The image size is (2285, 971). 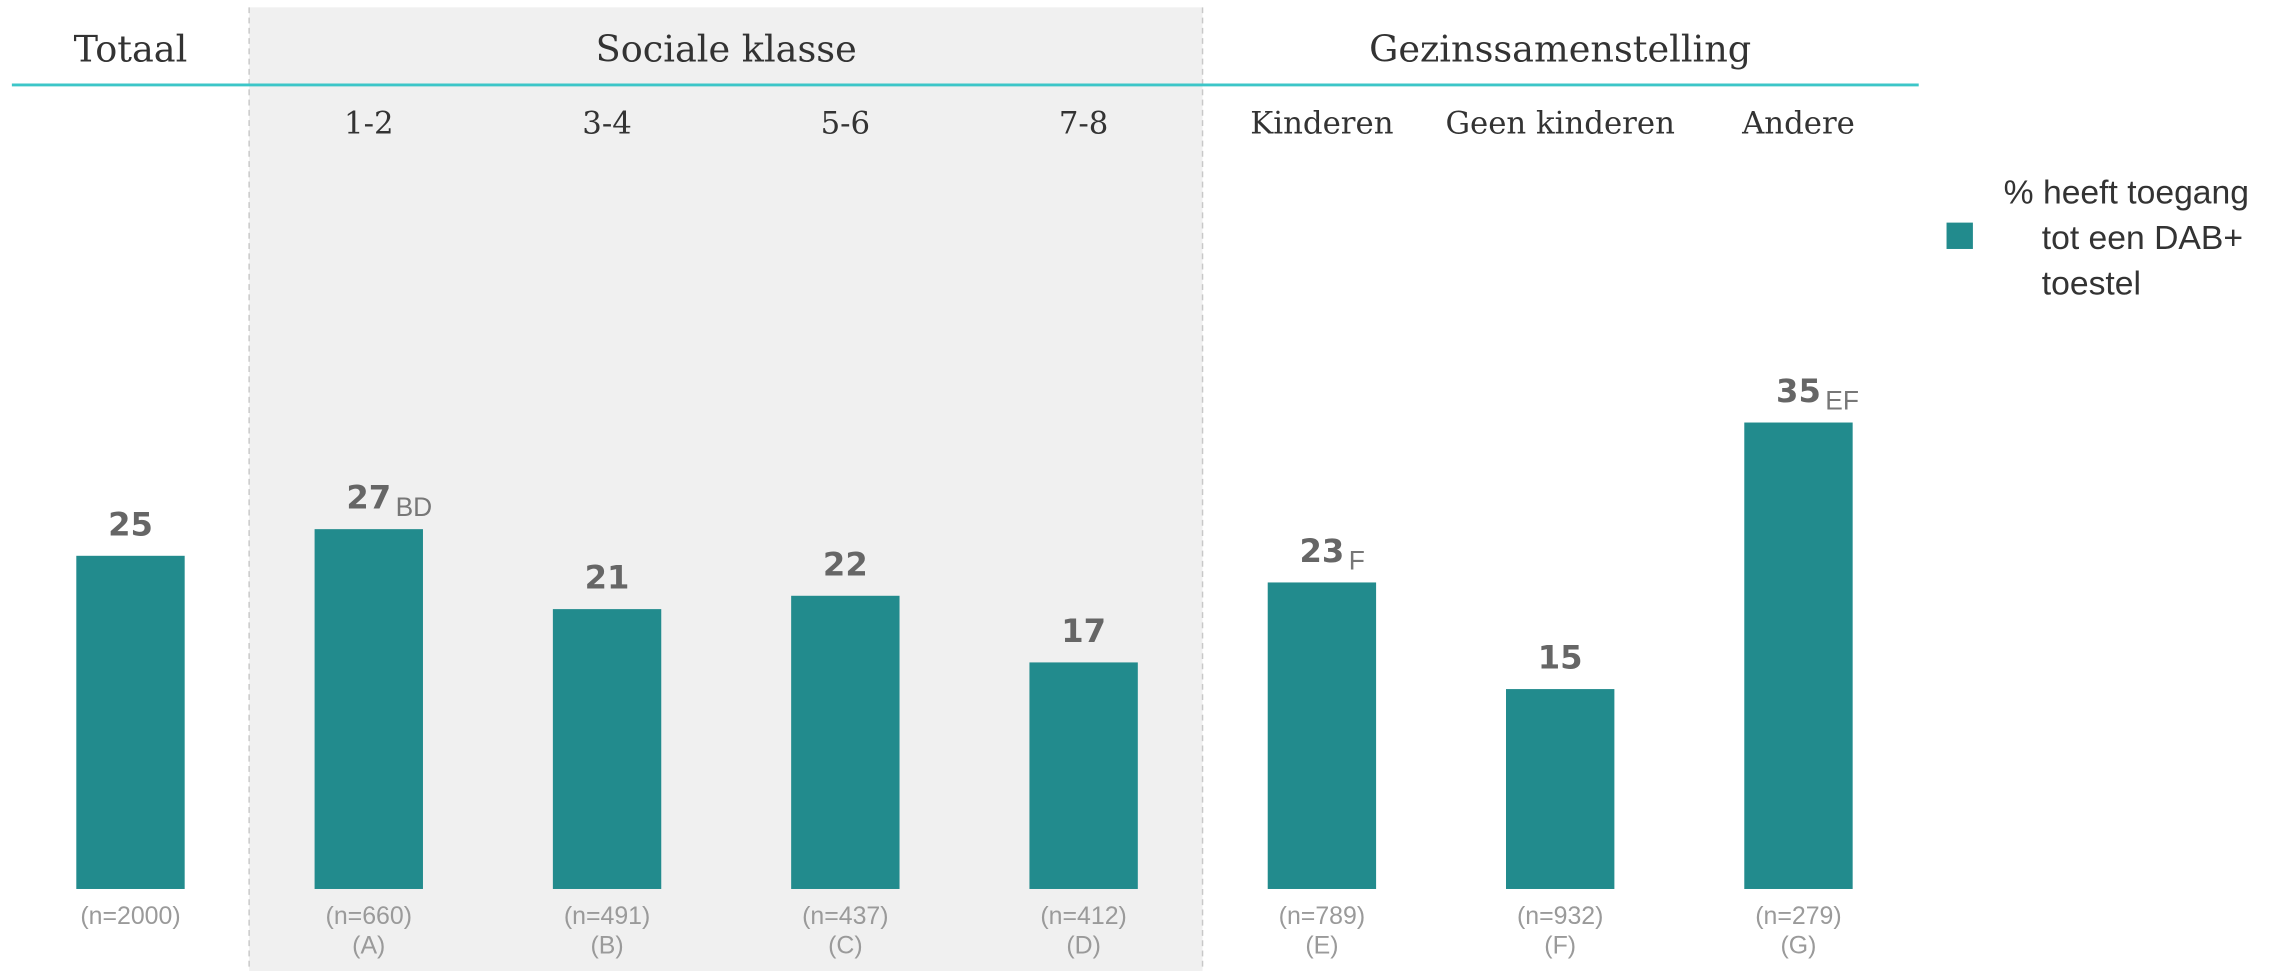 I want to click on sample-size: (n=279), so click(x=1798, y=916).